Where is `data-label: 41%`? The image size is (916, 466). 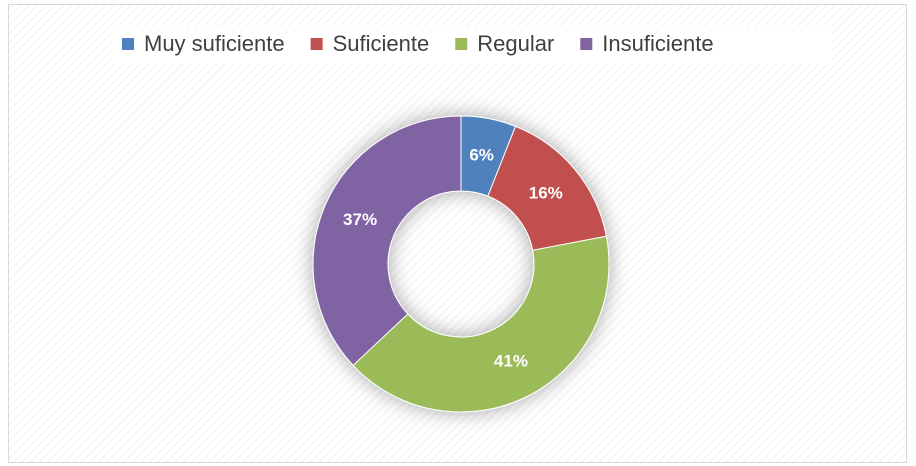 data-label: 41% is located at coordinates (511, 360).